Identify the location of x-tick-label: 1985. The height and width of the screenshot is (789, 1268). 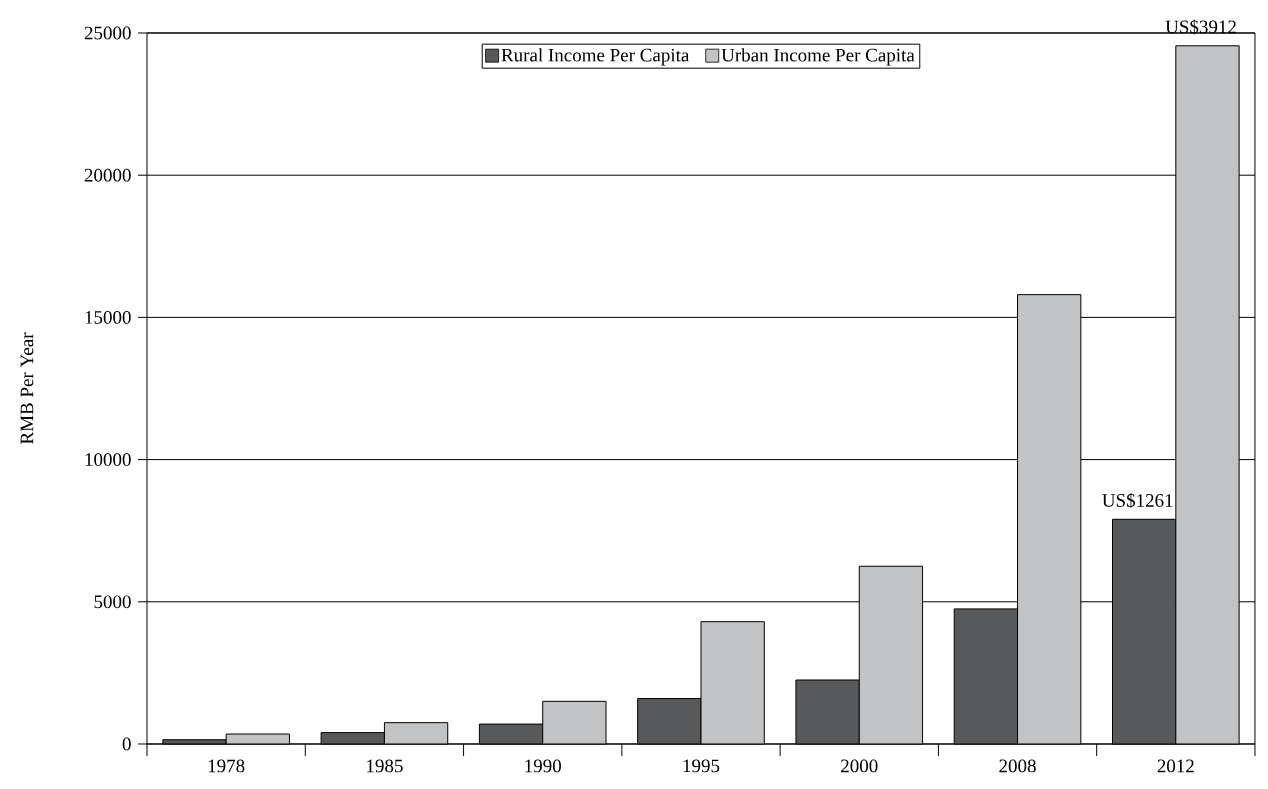
(385, 766).